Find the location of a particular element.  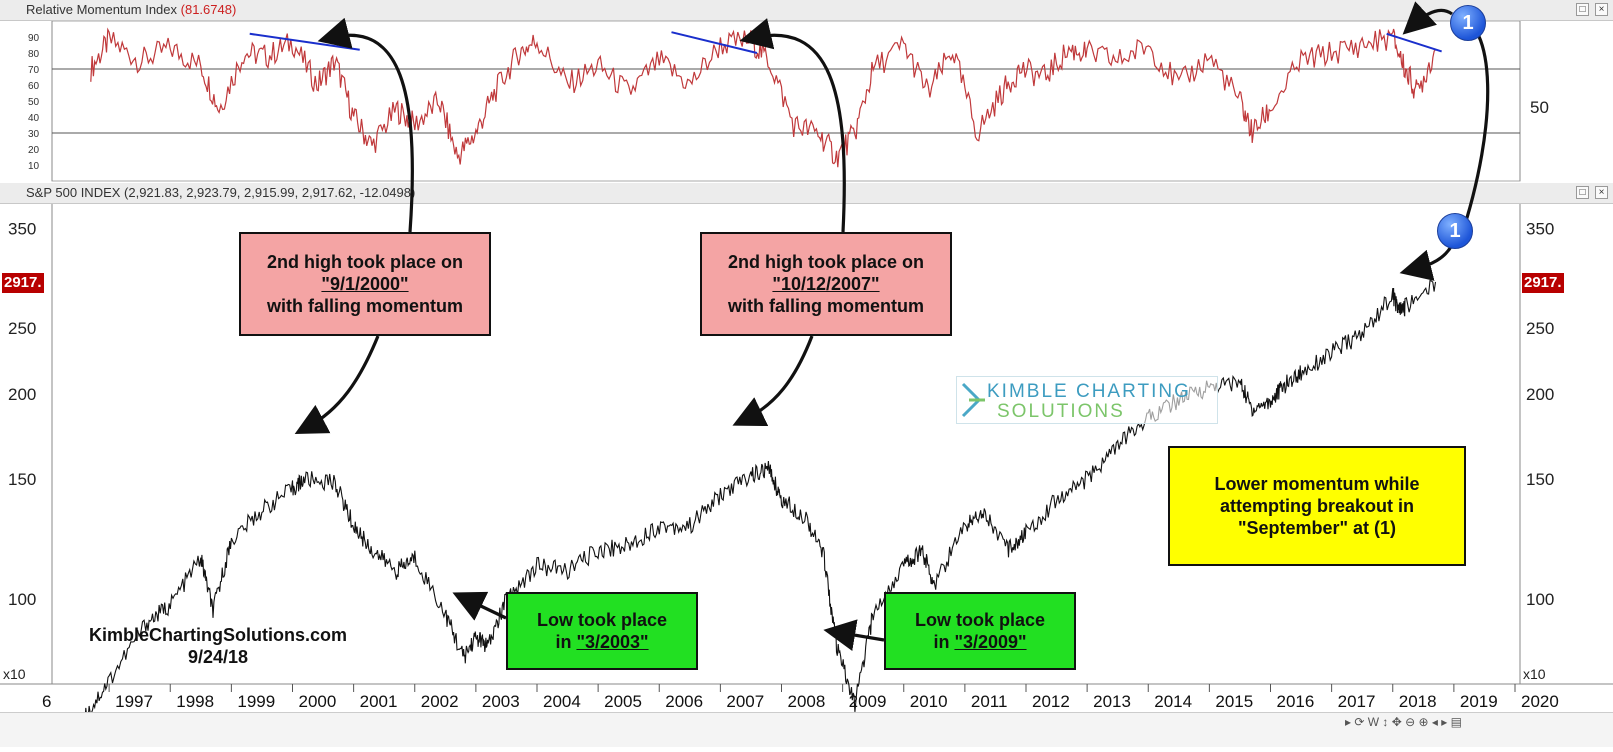

spx-y-tick-label-left: 250 is located at coordinates (22, 328).